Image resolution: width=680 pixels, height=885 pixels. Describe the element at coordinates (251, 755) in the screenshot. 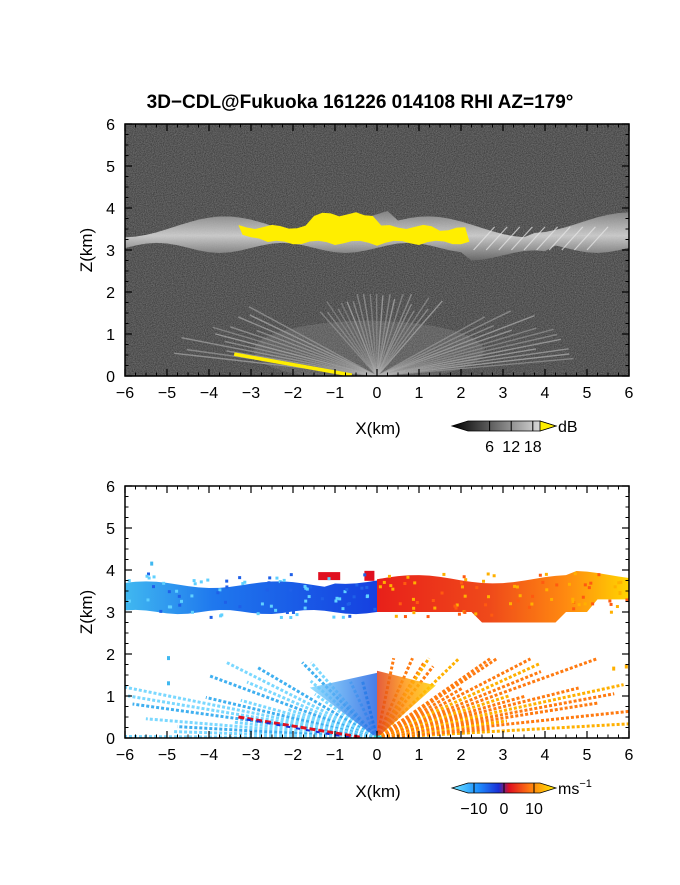

I see `x-tick-label: −3` at that location.